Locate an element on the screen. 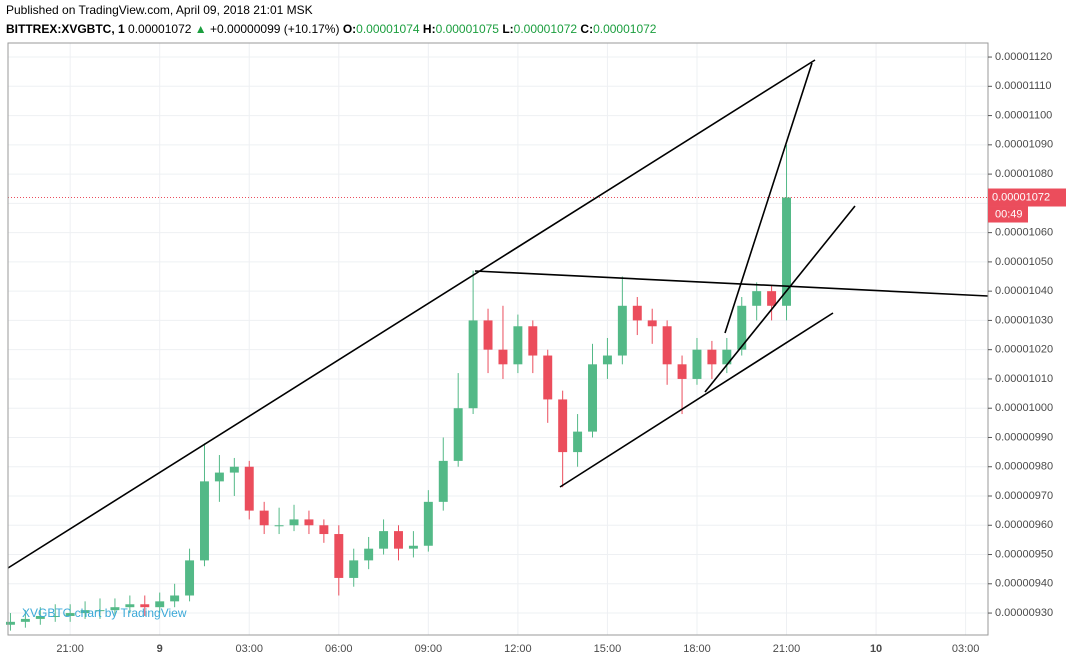 This screenshot has width=1066, height=663. price: 0.00001072 is located at coordinates (160, 29).